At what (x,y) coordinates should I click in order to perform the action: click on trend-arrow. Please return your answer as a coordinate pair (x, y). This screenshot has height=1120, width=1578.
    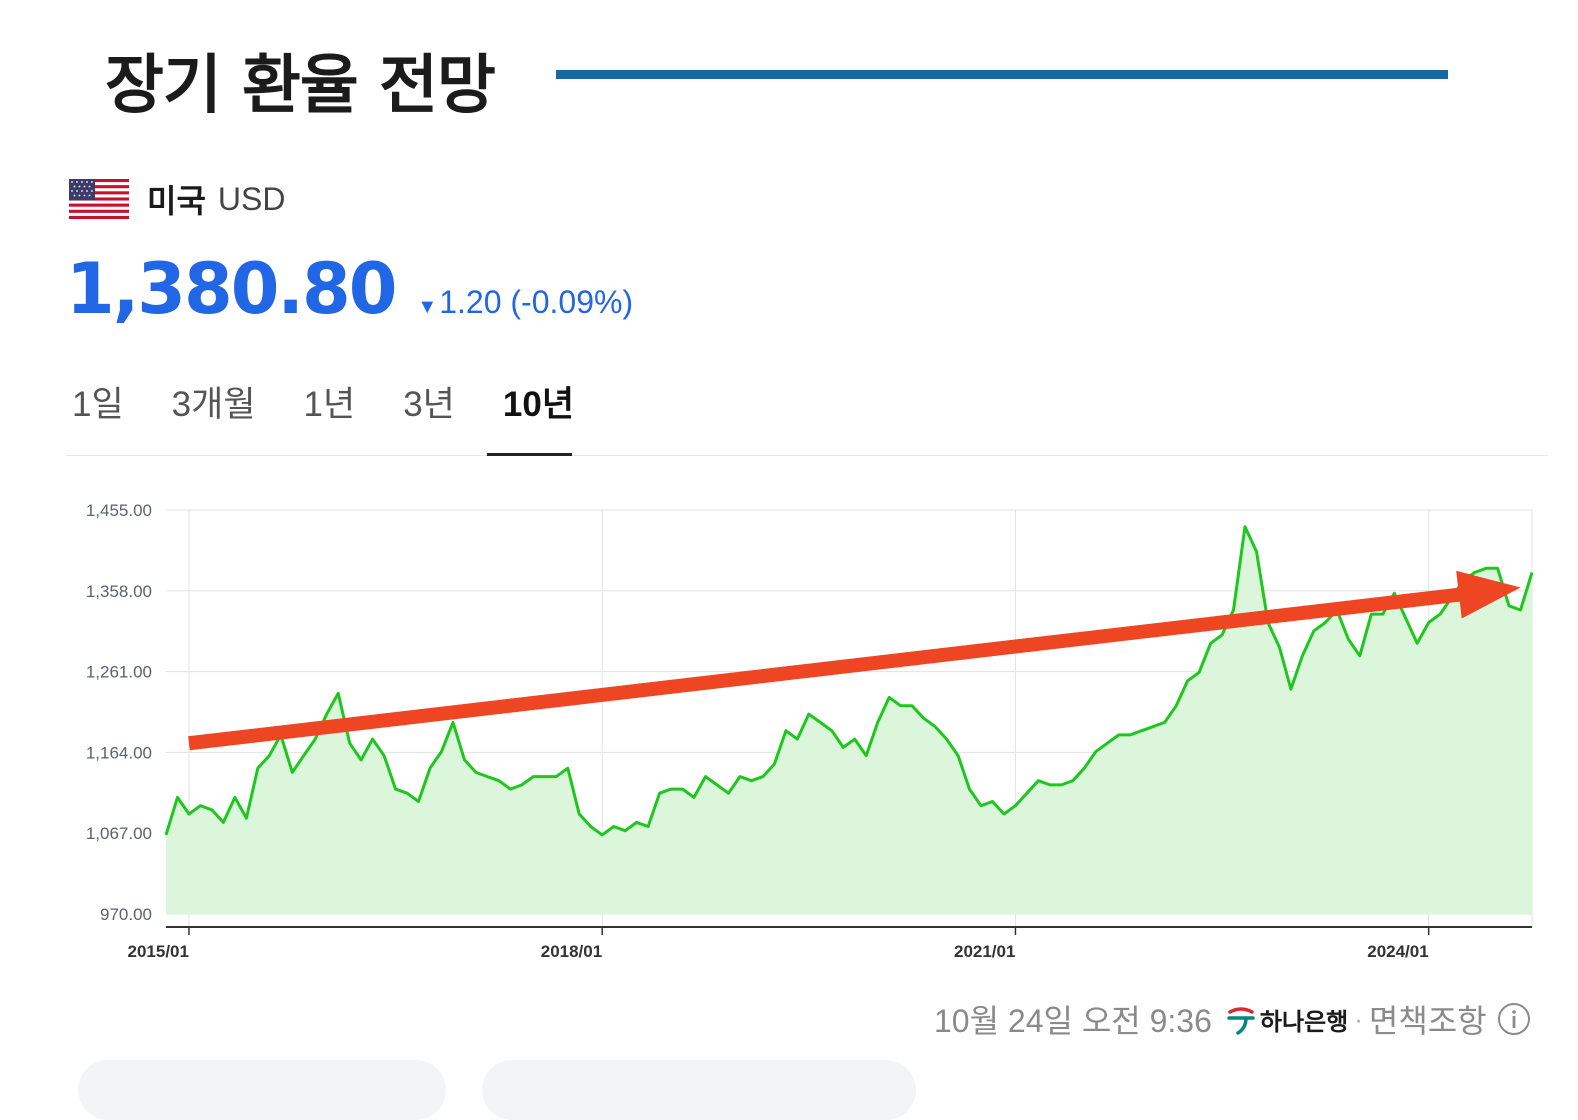
    Looking at the image, I should click on (854, 660).